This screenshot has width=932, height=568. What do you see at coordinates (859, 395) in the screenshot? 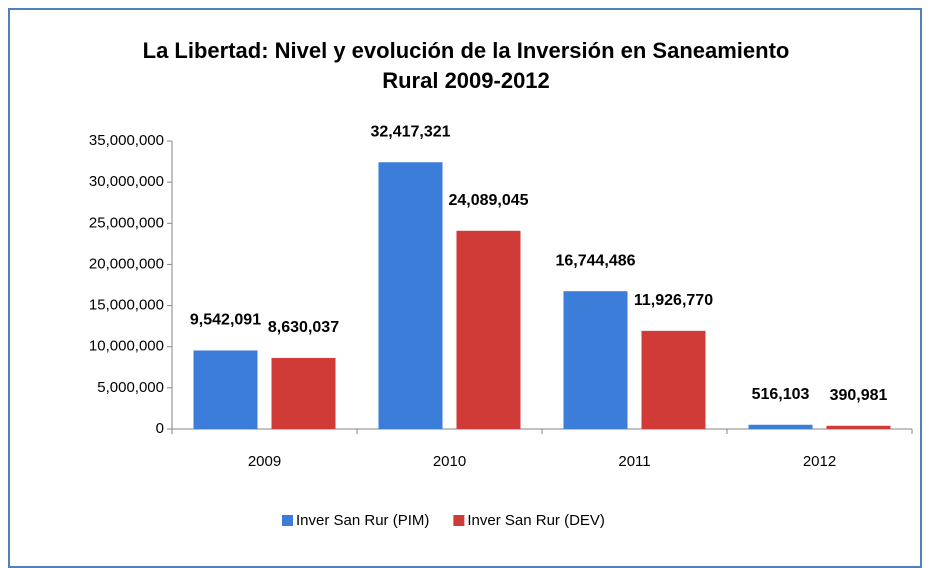
I see `value-label: 390,981` at bounding box center [859, 395].